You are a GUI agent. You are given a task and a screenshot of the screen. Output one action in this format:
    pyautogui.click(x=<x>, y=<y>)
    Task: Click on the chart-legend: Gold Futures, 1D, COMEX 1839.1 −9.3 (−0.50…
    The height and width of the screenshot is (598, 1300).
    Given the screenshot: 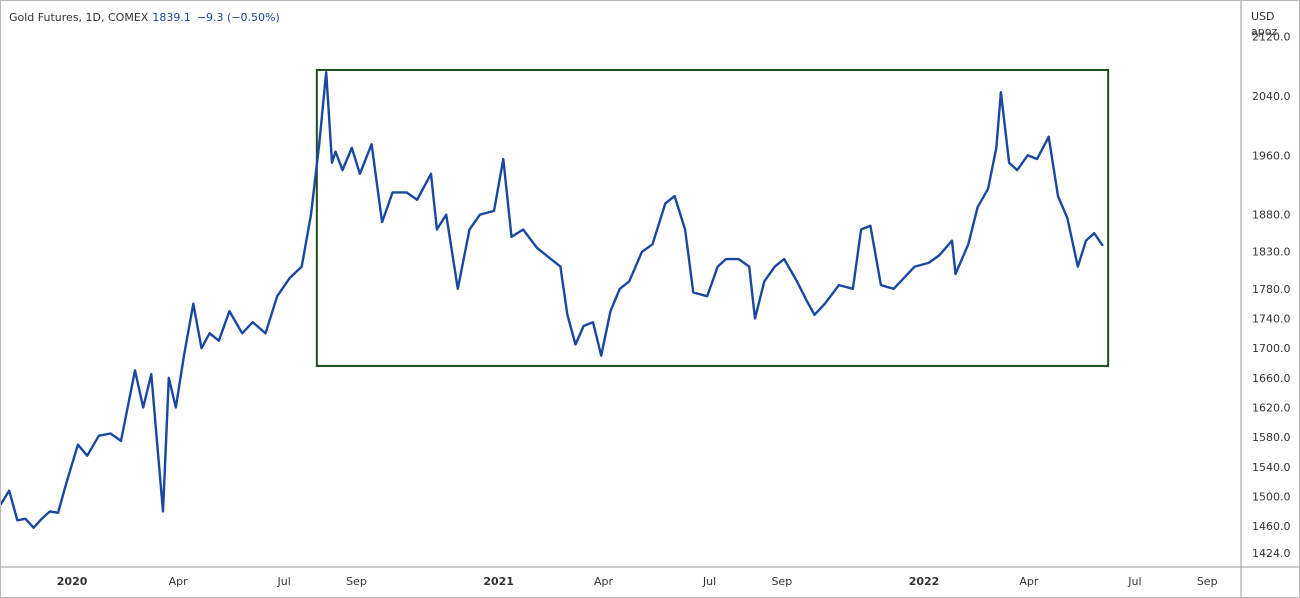 What is the action you would take?
    pyautogui.click(x=144, y=17)
    